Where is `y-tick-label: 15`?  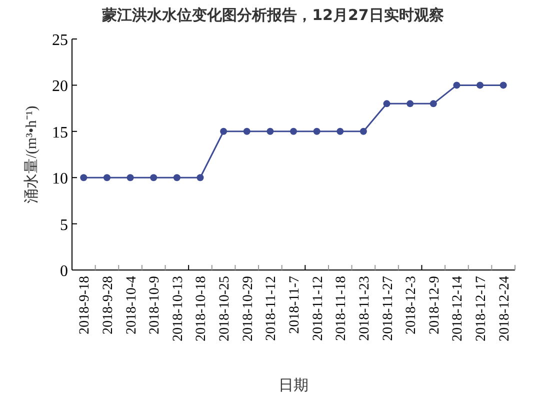
y-tick-label: 15 is located at coordinates (60, 133).